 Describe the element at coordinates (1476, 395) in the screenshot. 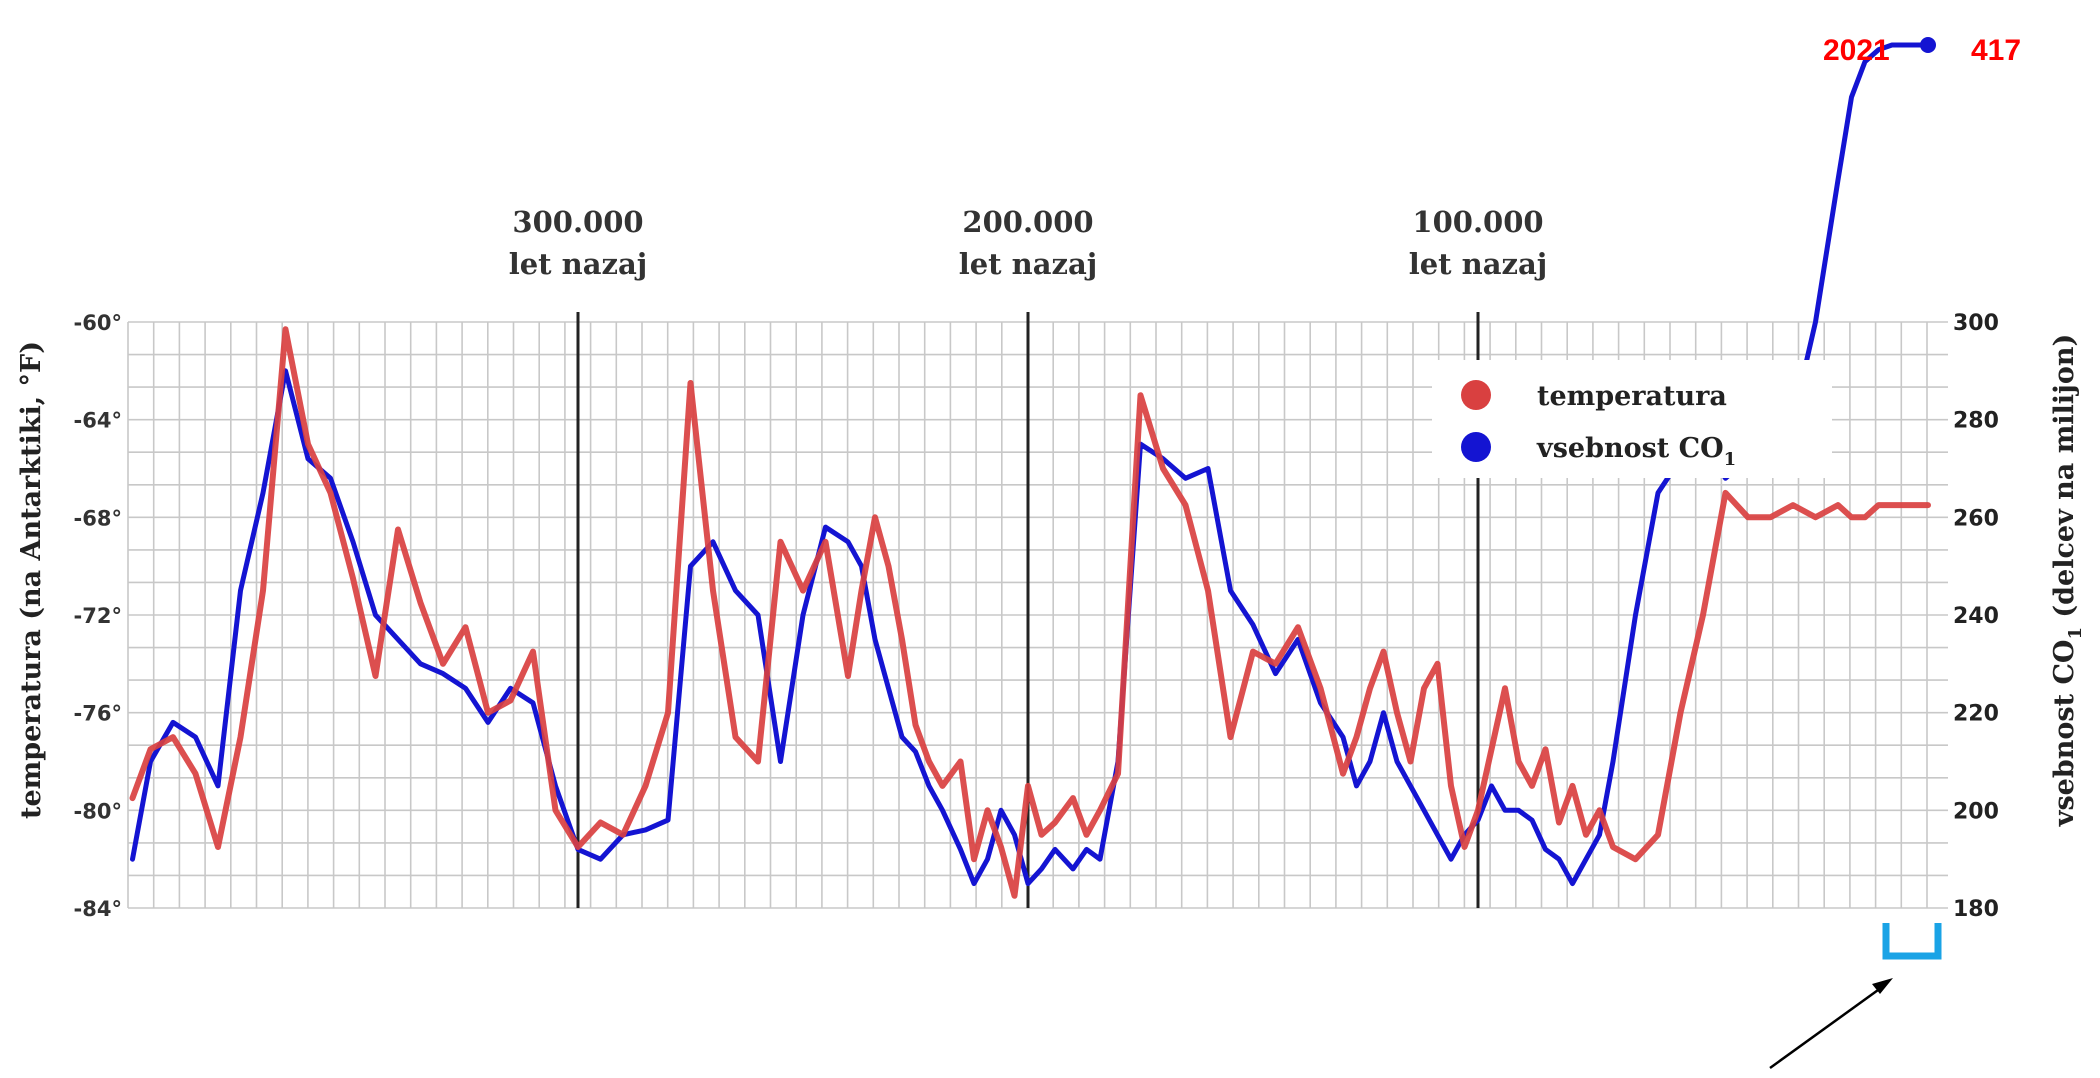

I see `legend-temperature-marker` at that location.